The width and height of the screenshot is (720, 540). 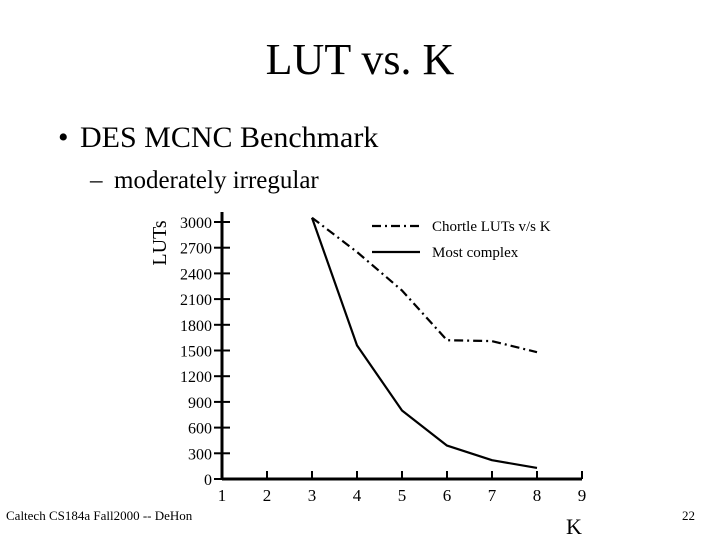 What do you see at coordinates (357, 495) in the screenshot?
I see `x-tick-label: 4` at bounding box center [357, 495].